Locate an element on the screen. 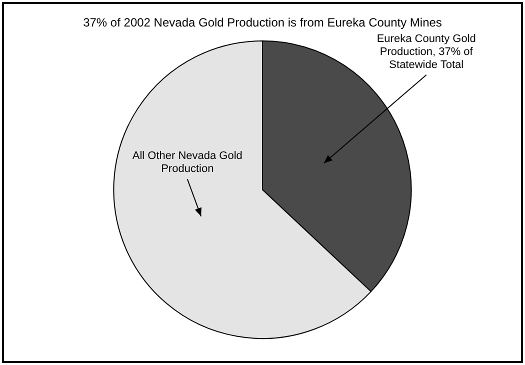  chart-title: 37% of 2002 Nevada Gold Production is from Eureka County Mines is located at coordinates (262, 23).